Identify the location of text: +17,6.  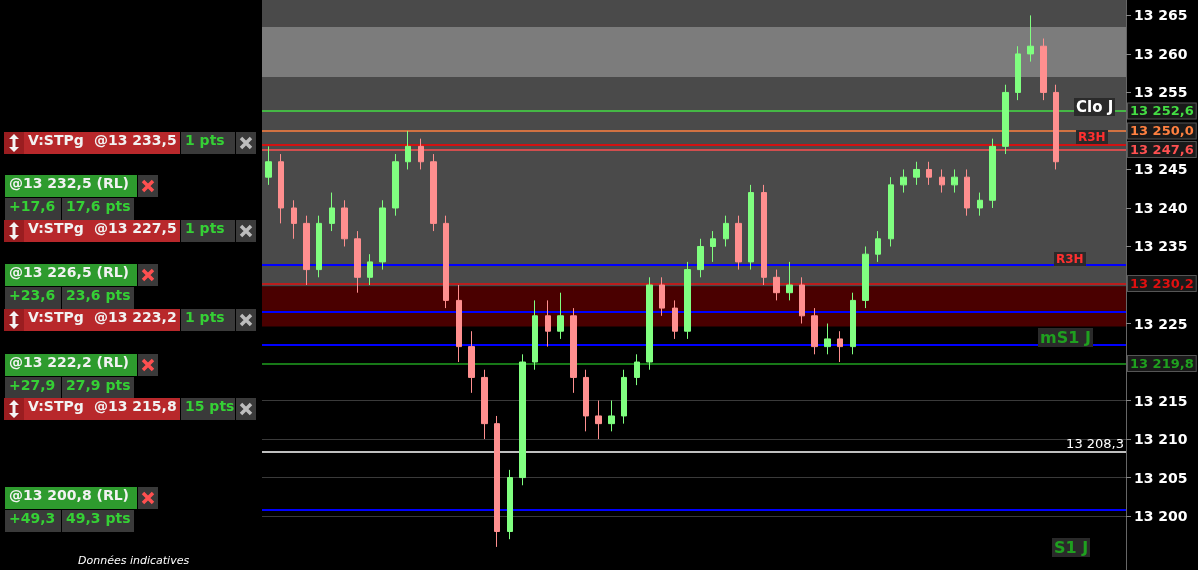
(33, 209).